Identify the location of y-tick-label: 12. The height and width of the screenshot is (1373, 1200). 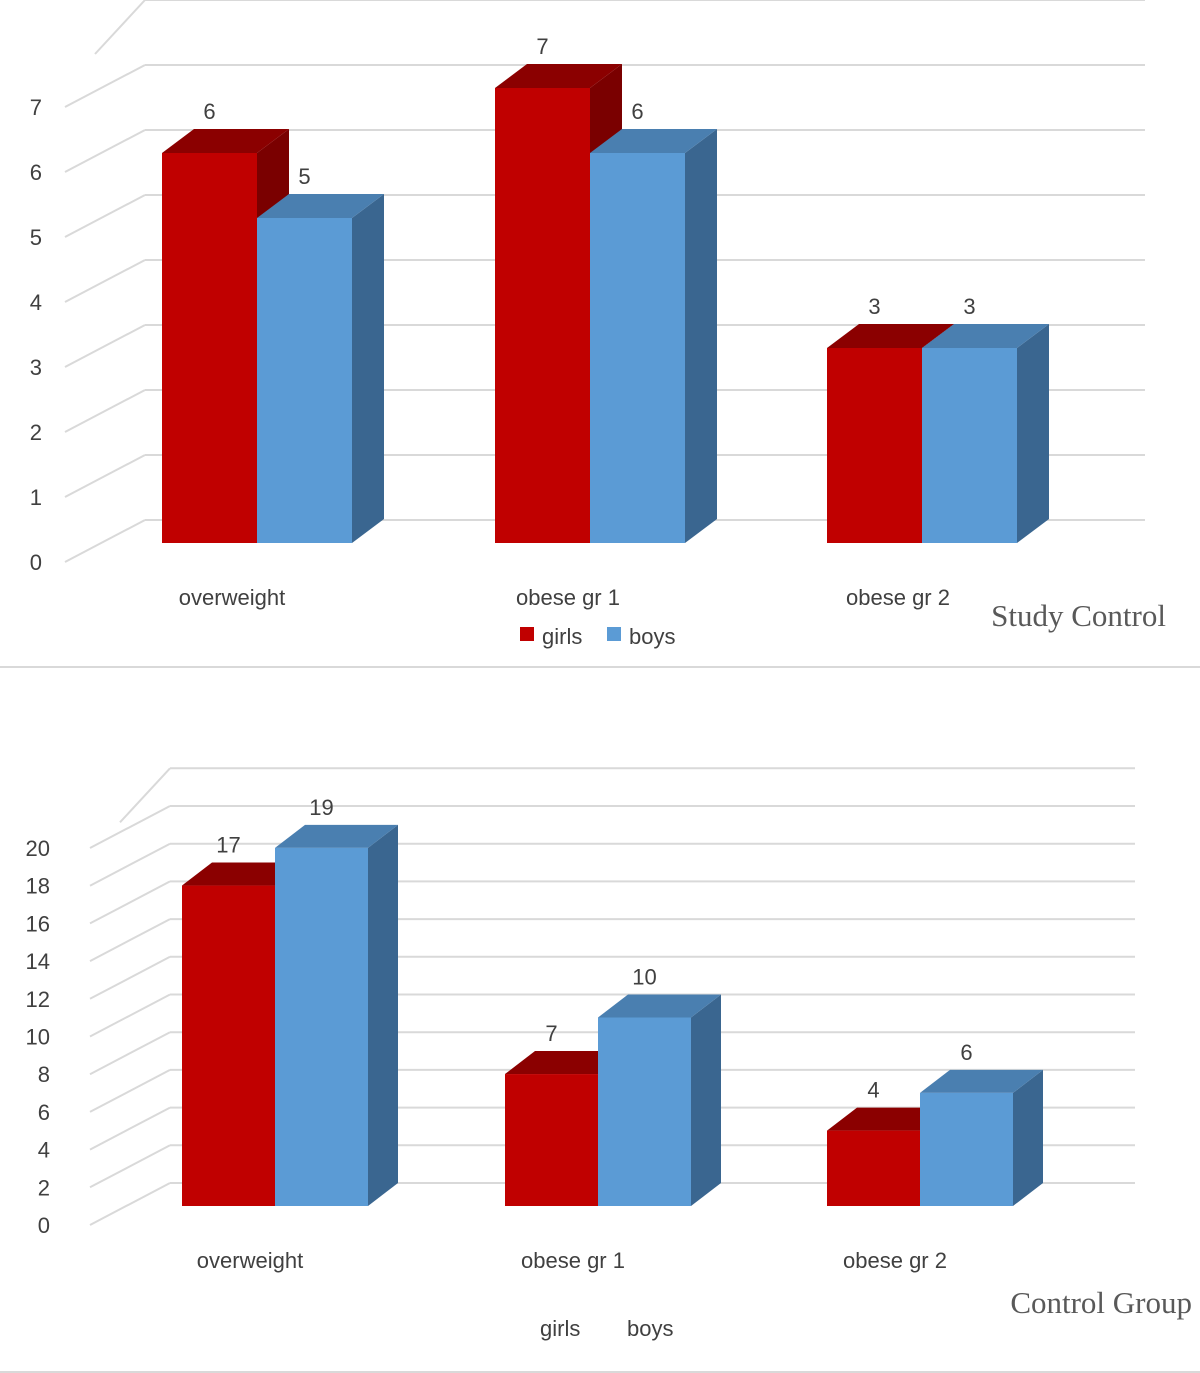
(38, 999).